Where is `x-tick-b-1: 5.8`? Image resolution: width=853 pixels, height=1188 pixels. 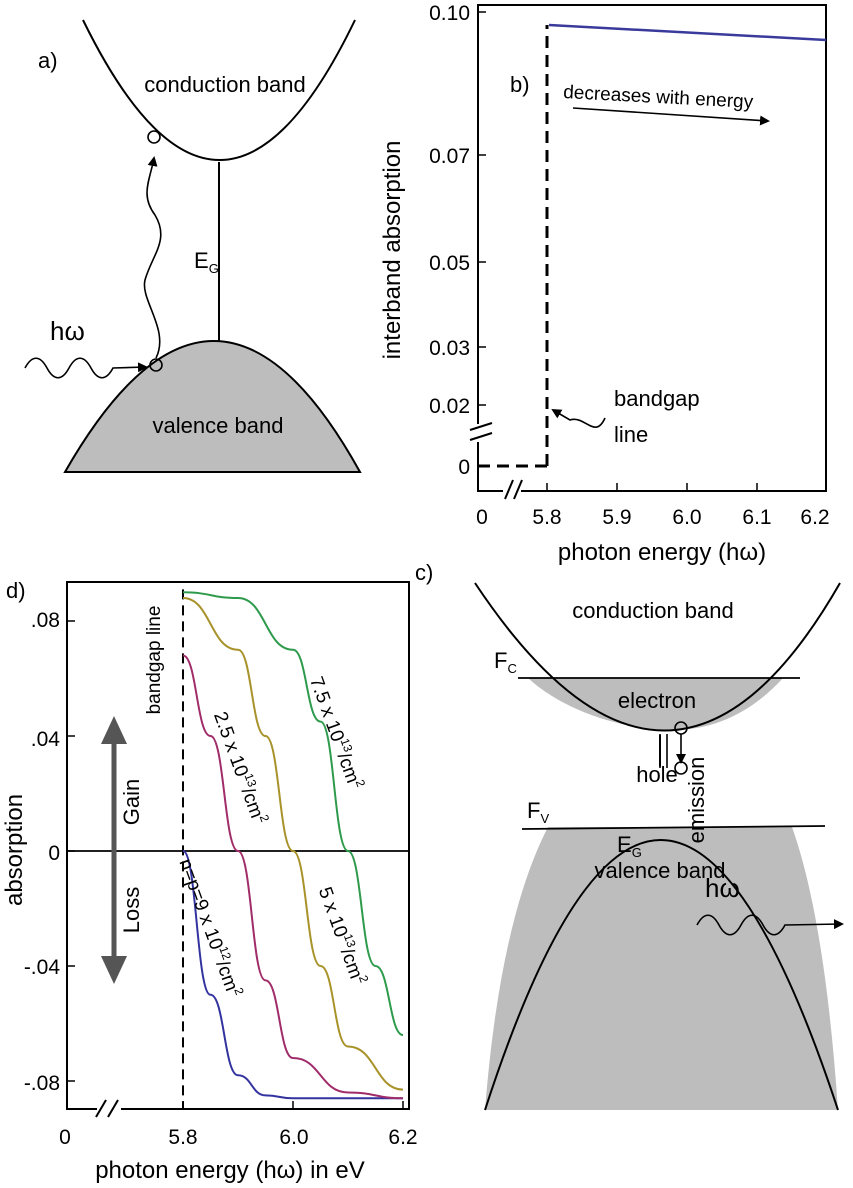
x-tick-b-1: 5.8 is located at coordinates (546, 517).